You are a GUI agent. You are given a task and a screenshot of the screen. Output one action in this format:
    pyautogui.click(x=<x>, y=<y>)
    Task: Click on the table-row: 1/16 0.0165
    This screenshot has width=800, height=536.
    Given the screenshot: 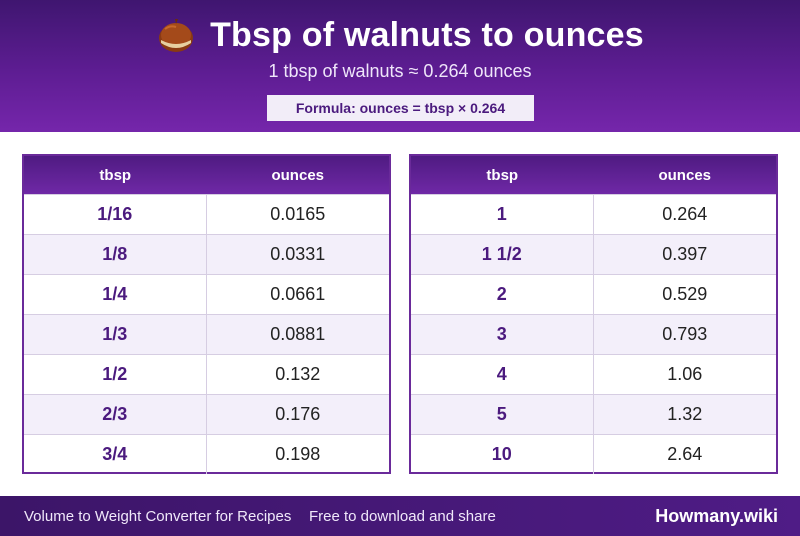 What is the action you would take?
    pyautogui.click(x=206, y=214)
    